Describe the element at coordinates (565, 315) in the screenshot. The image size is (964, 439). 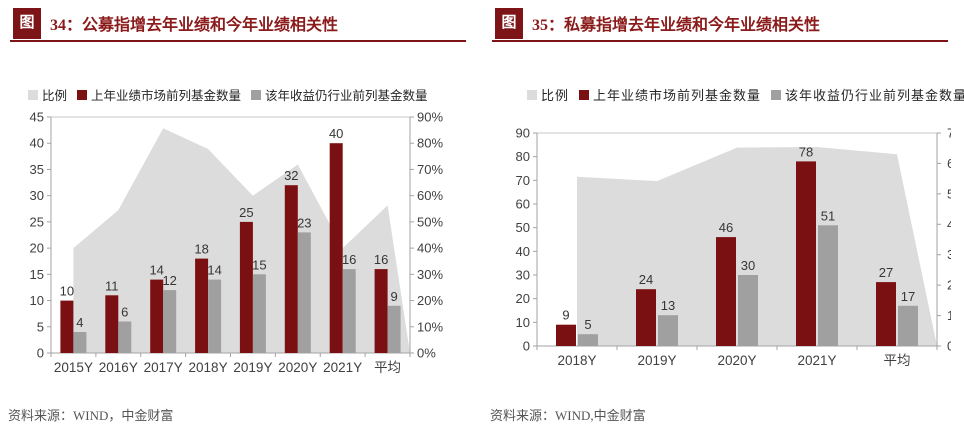
I see `bar-value-label: 9` at that location.